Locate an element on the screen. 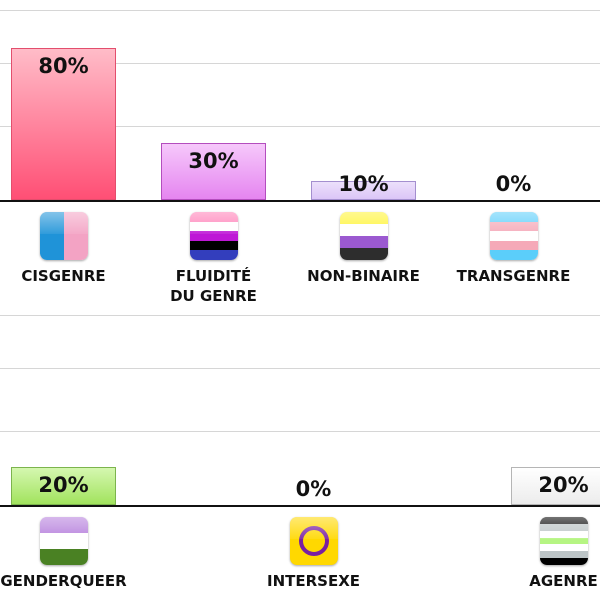 The height and width of the screenshot is (595, 600). bar-agenre is located at coordinates (555, 486).